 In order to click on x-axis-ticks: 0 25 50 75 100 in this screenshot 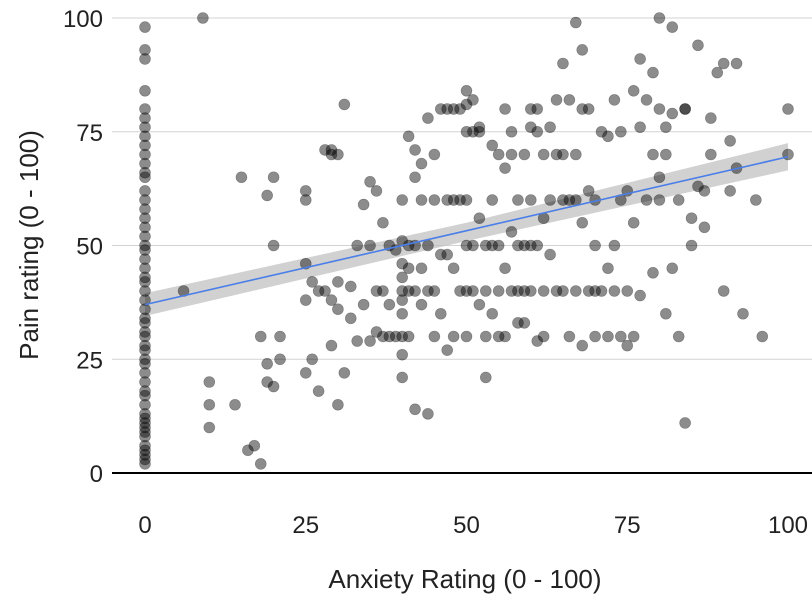, I will do `click(473, 525)`.